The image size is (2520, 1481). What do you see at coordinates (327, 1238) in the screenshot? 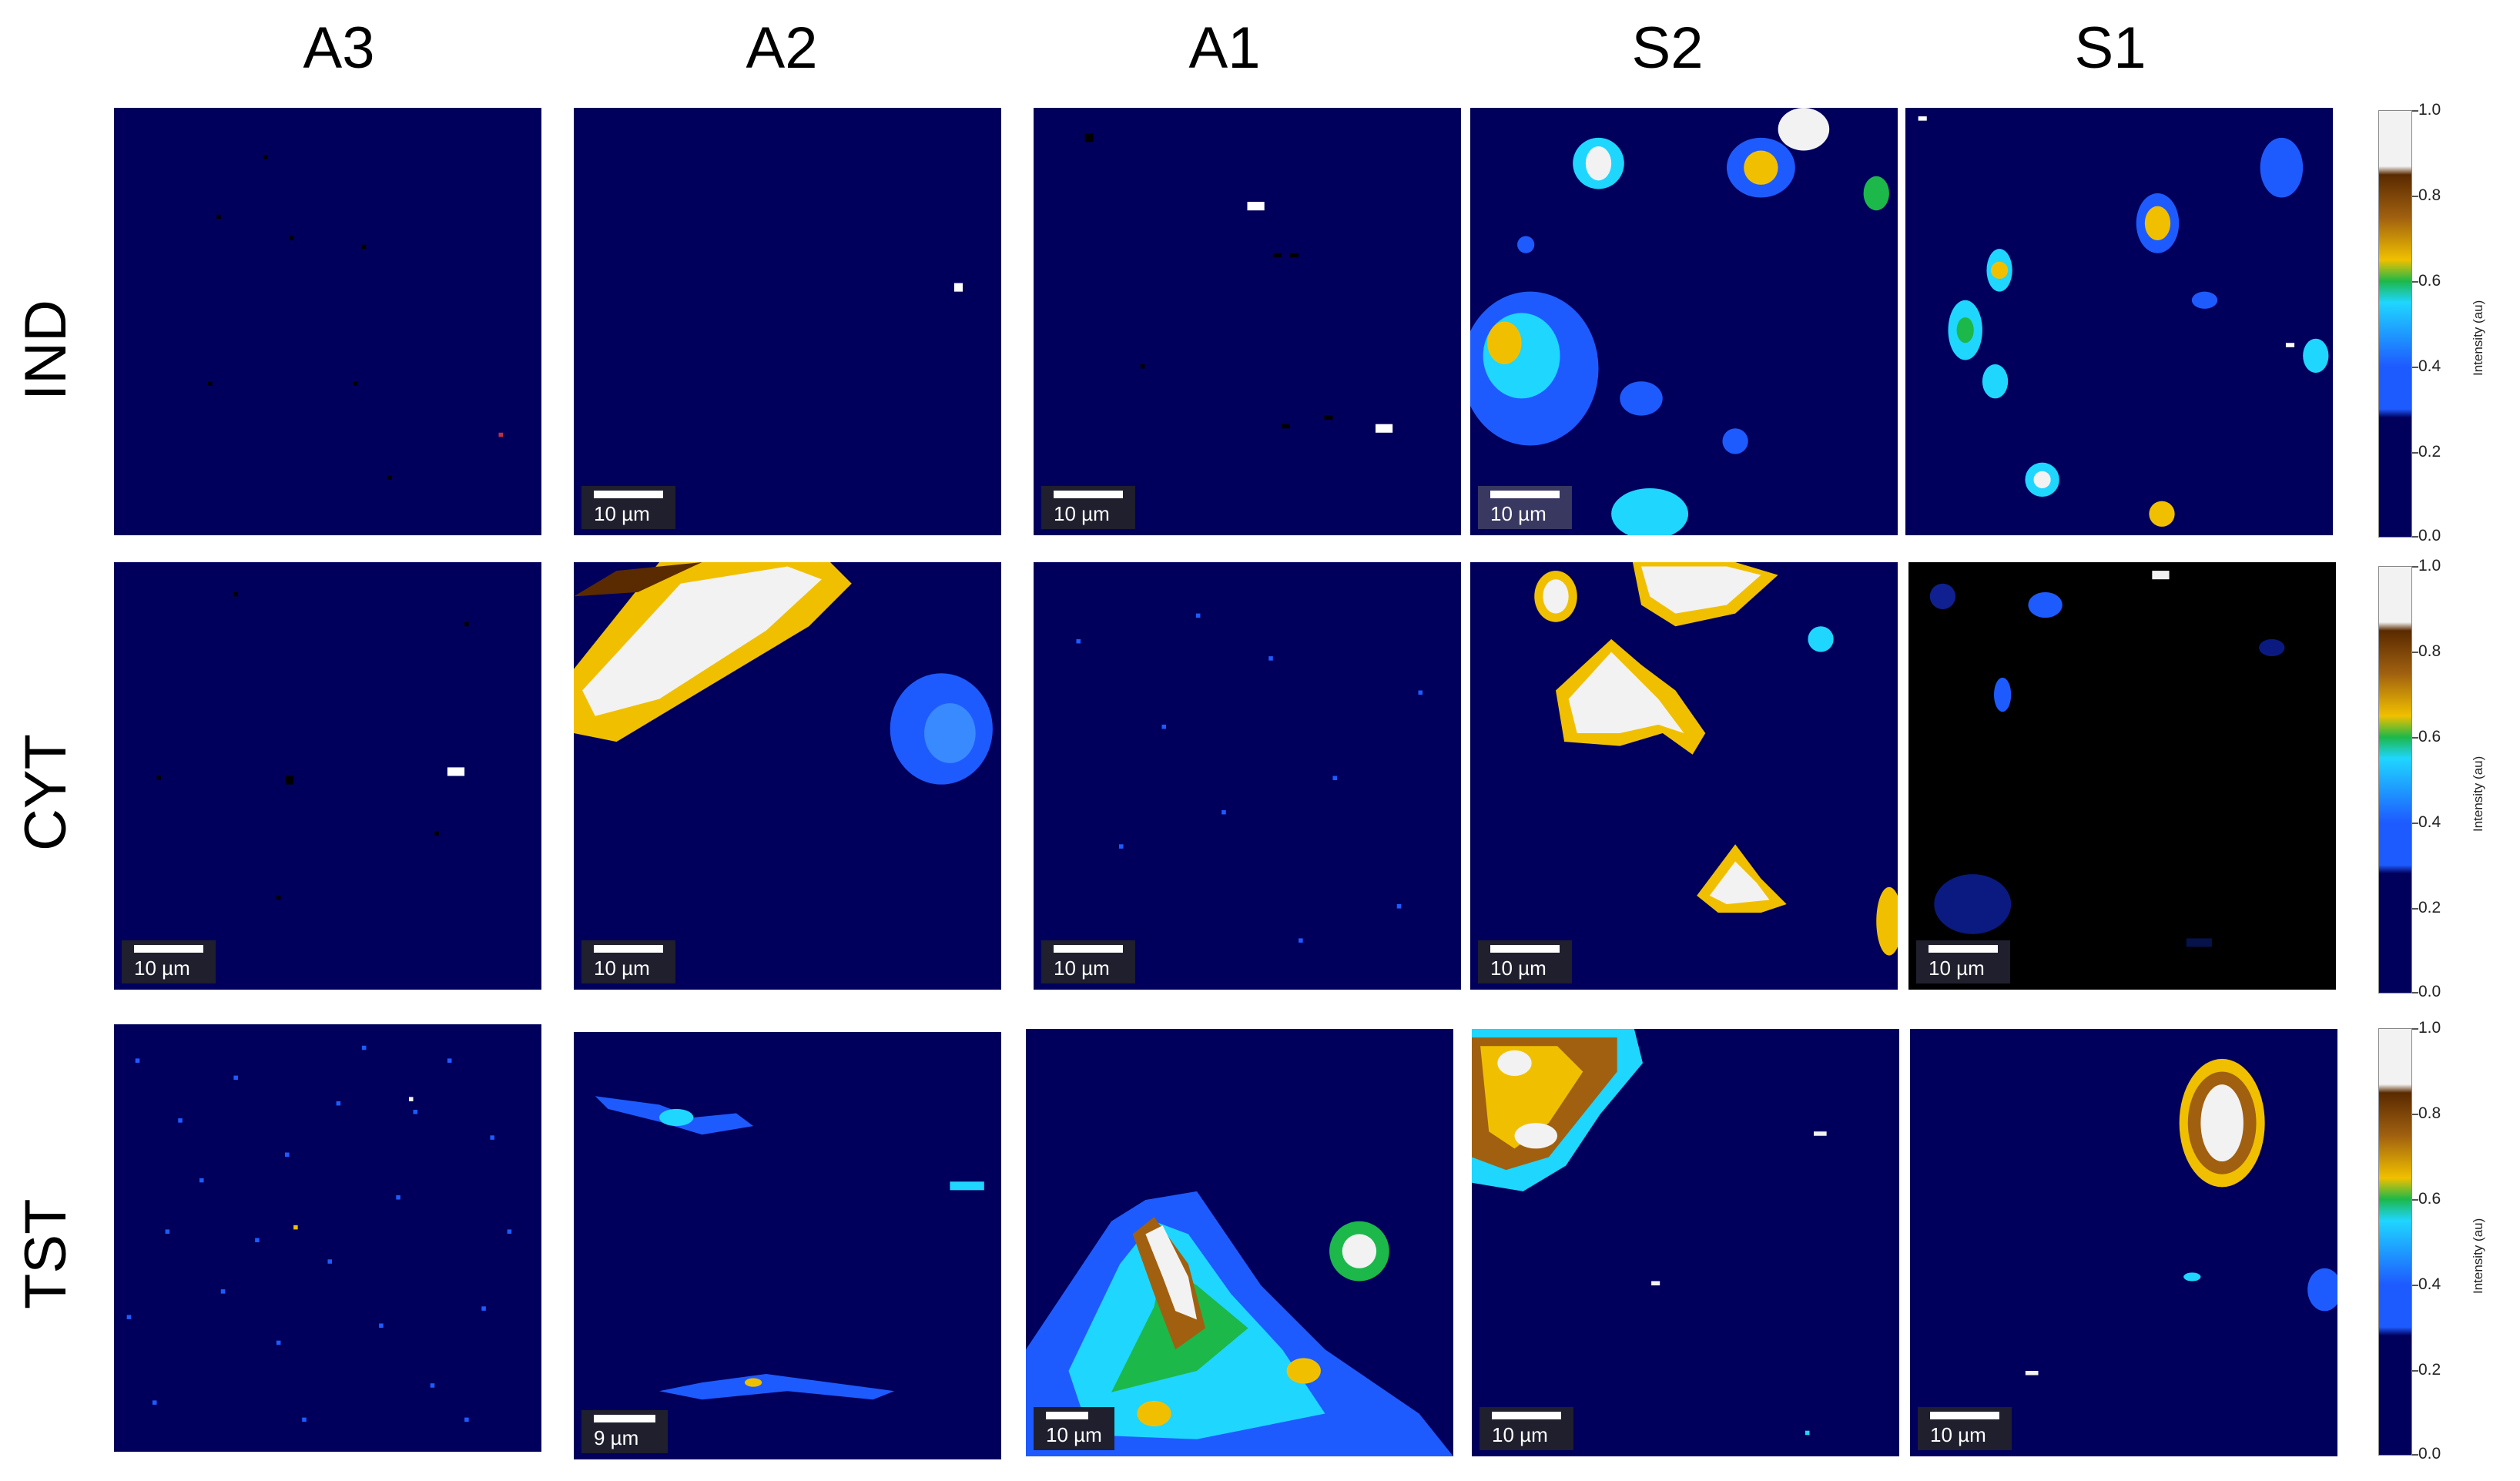
I see `image-tst-a3` at bounding box center [327, 1238].